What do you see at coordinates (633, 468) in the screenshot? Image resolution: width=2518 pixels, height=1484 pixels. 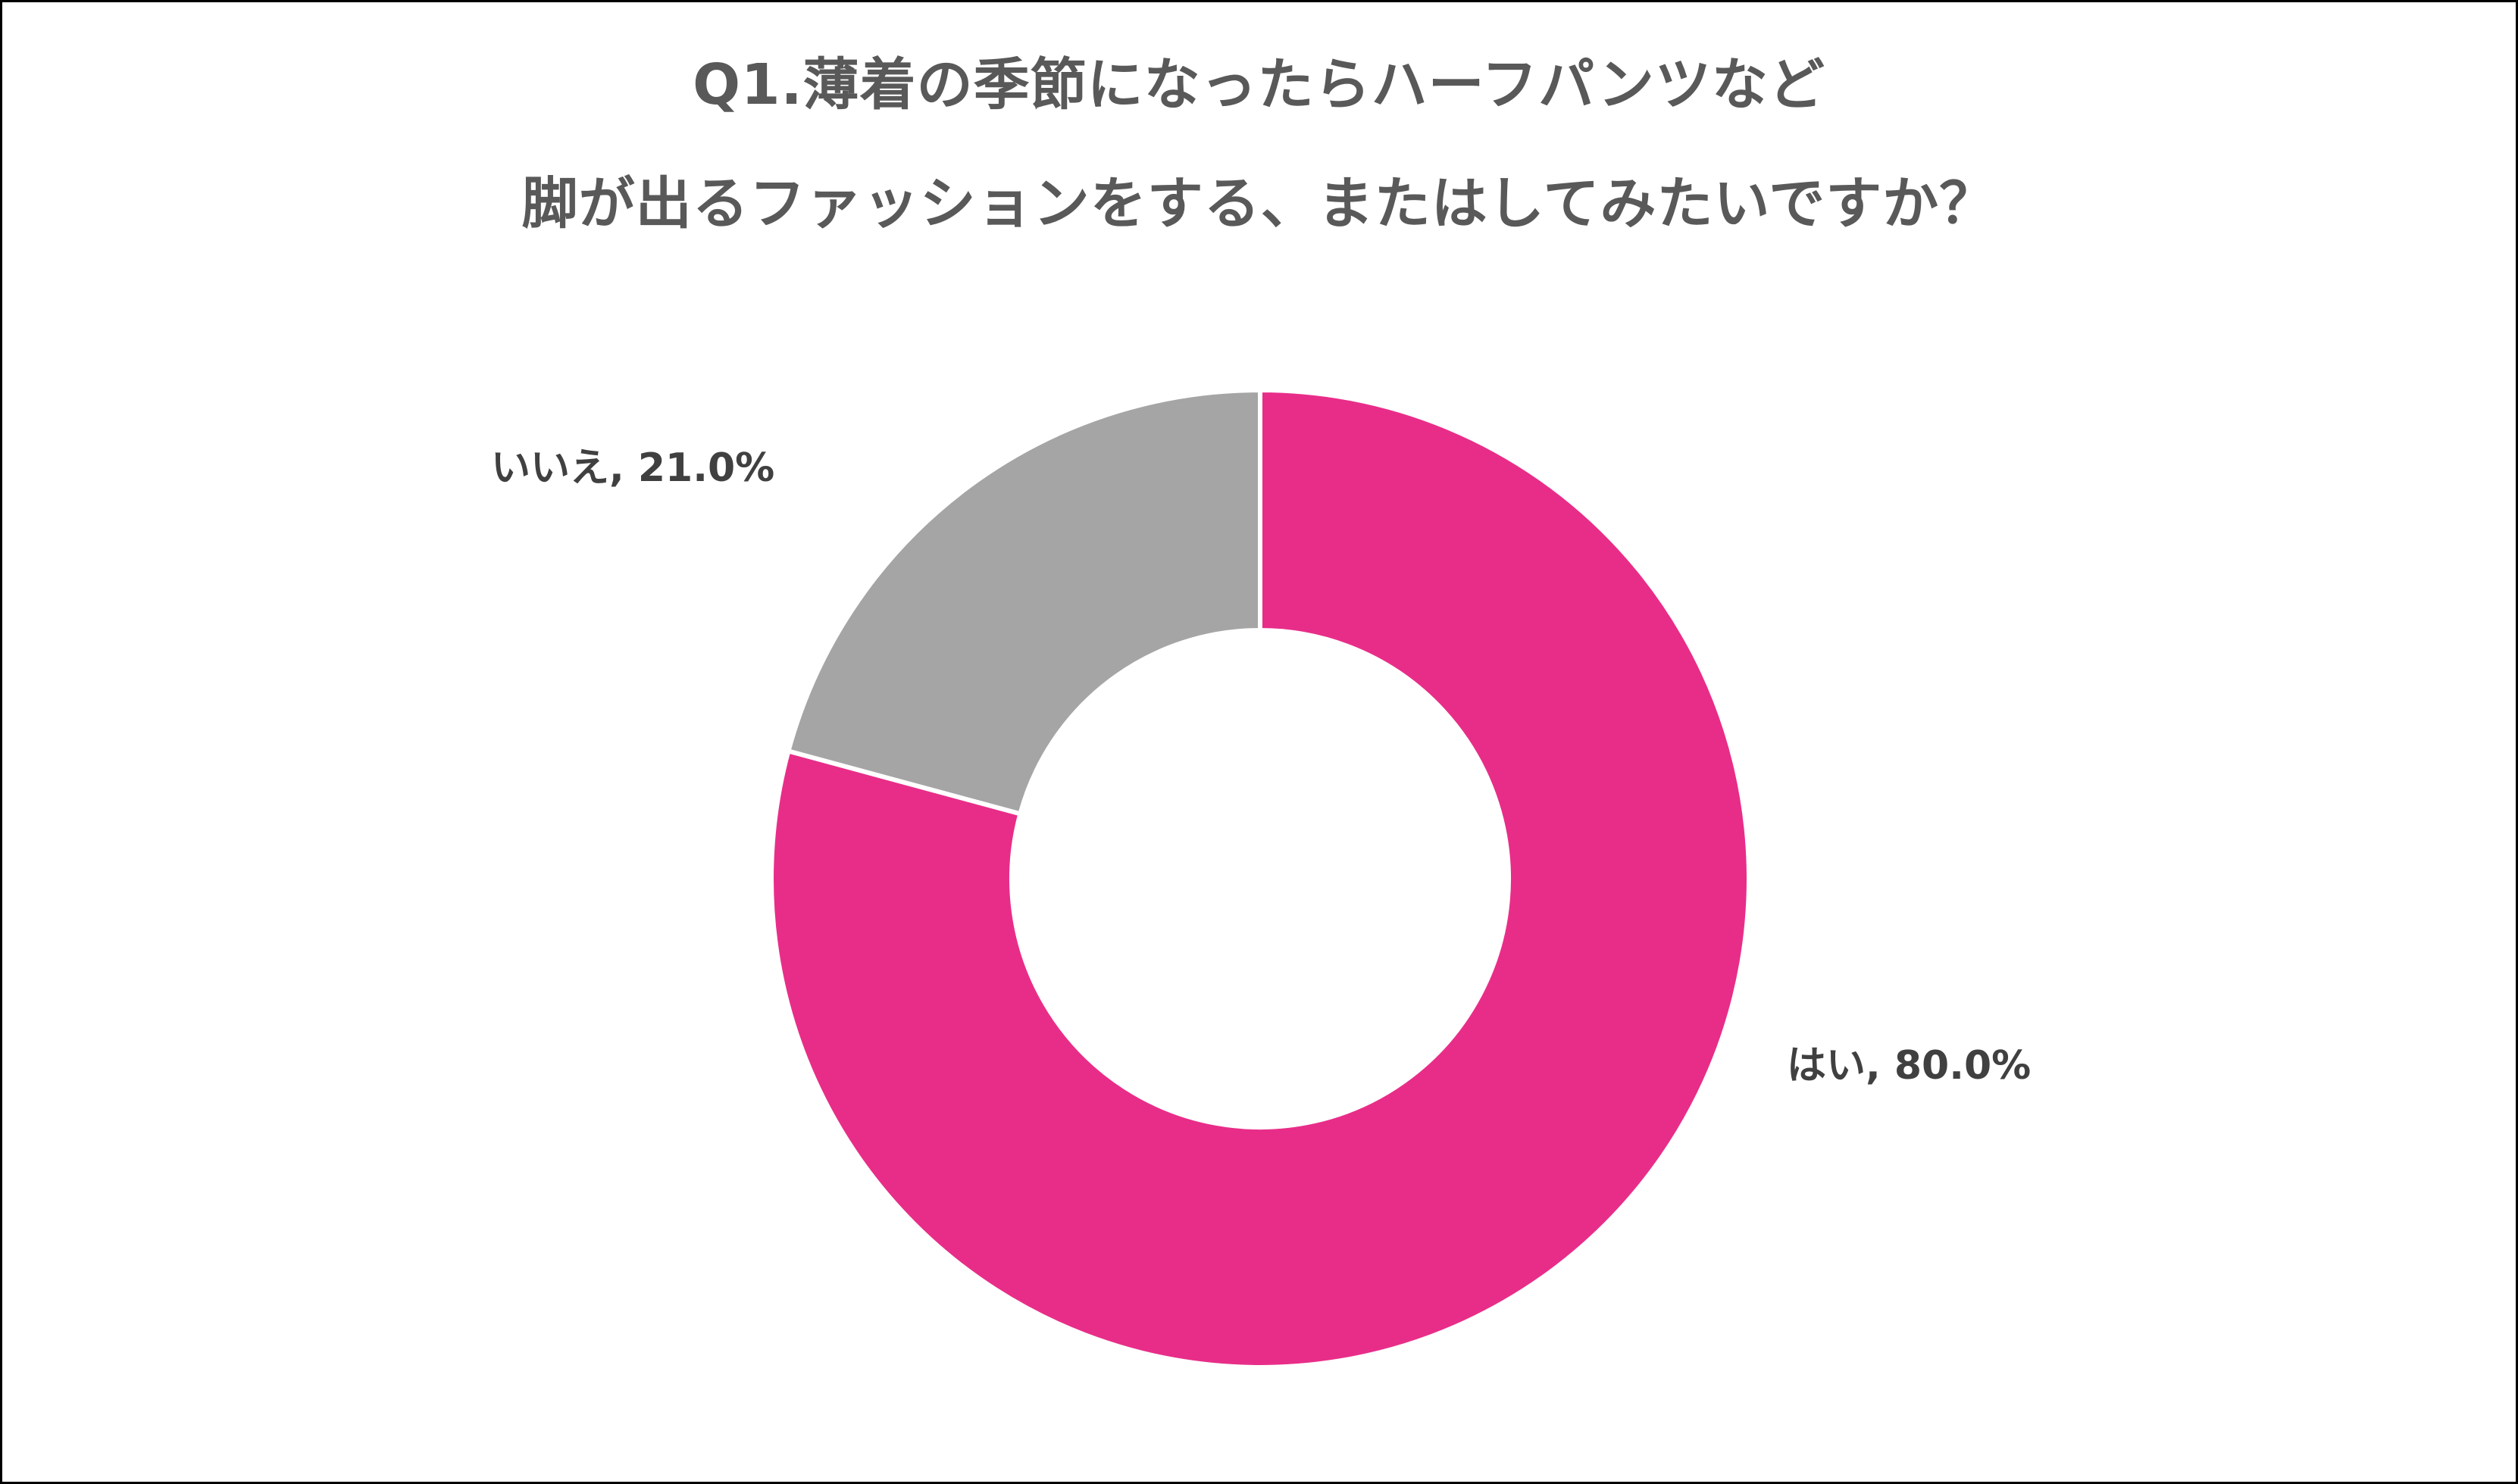 I see `data-label-no: いいえ, 21.0%` at bounding box center [633, 468].